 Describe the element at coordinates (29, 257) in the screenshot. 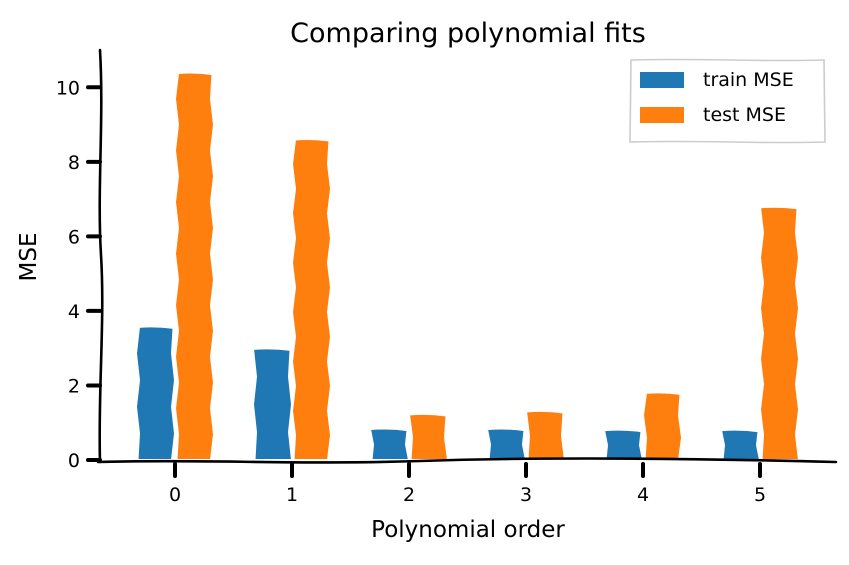

I see `y-axis-label: MSE` at that location.